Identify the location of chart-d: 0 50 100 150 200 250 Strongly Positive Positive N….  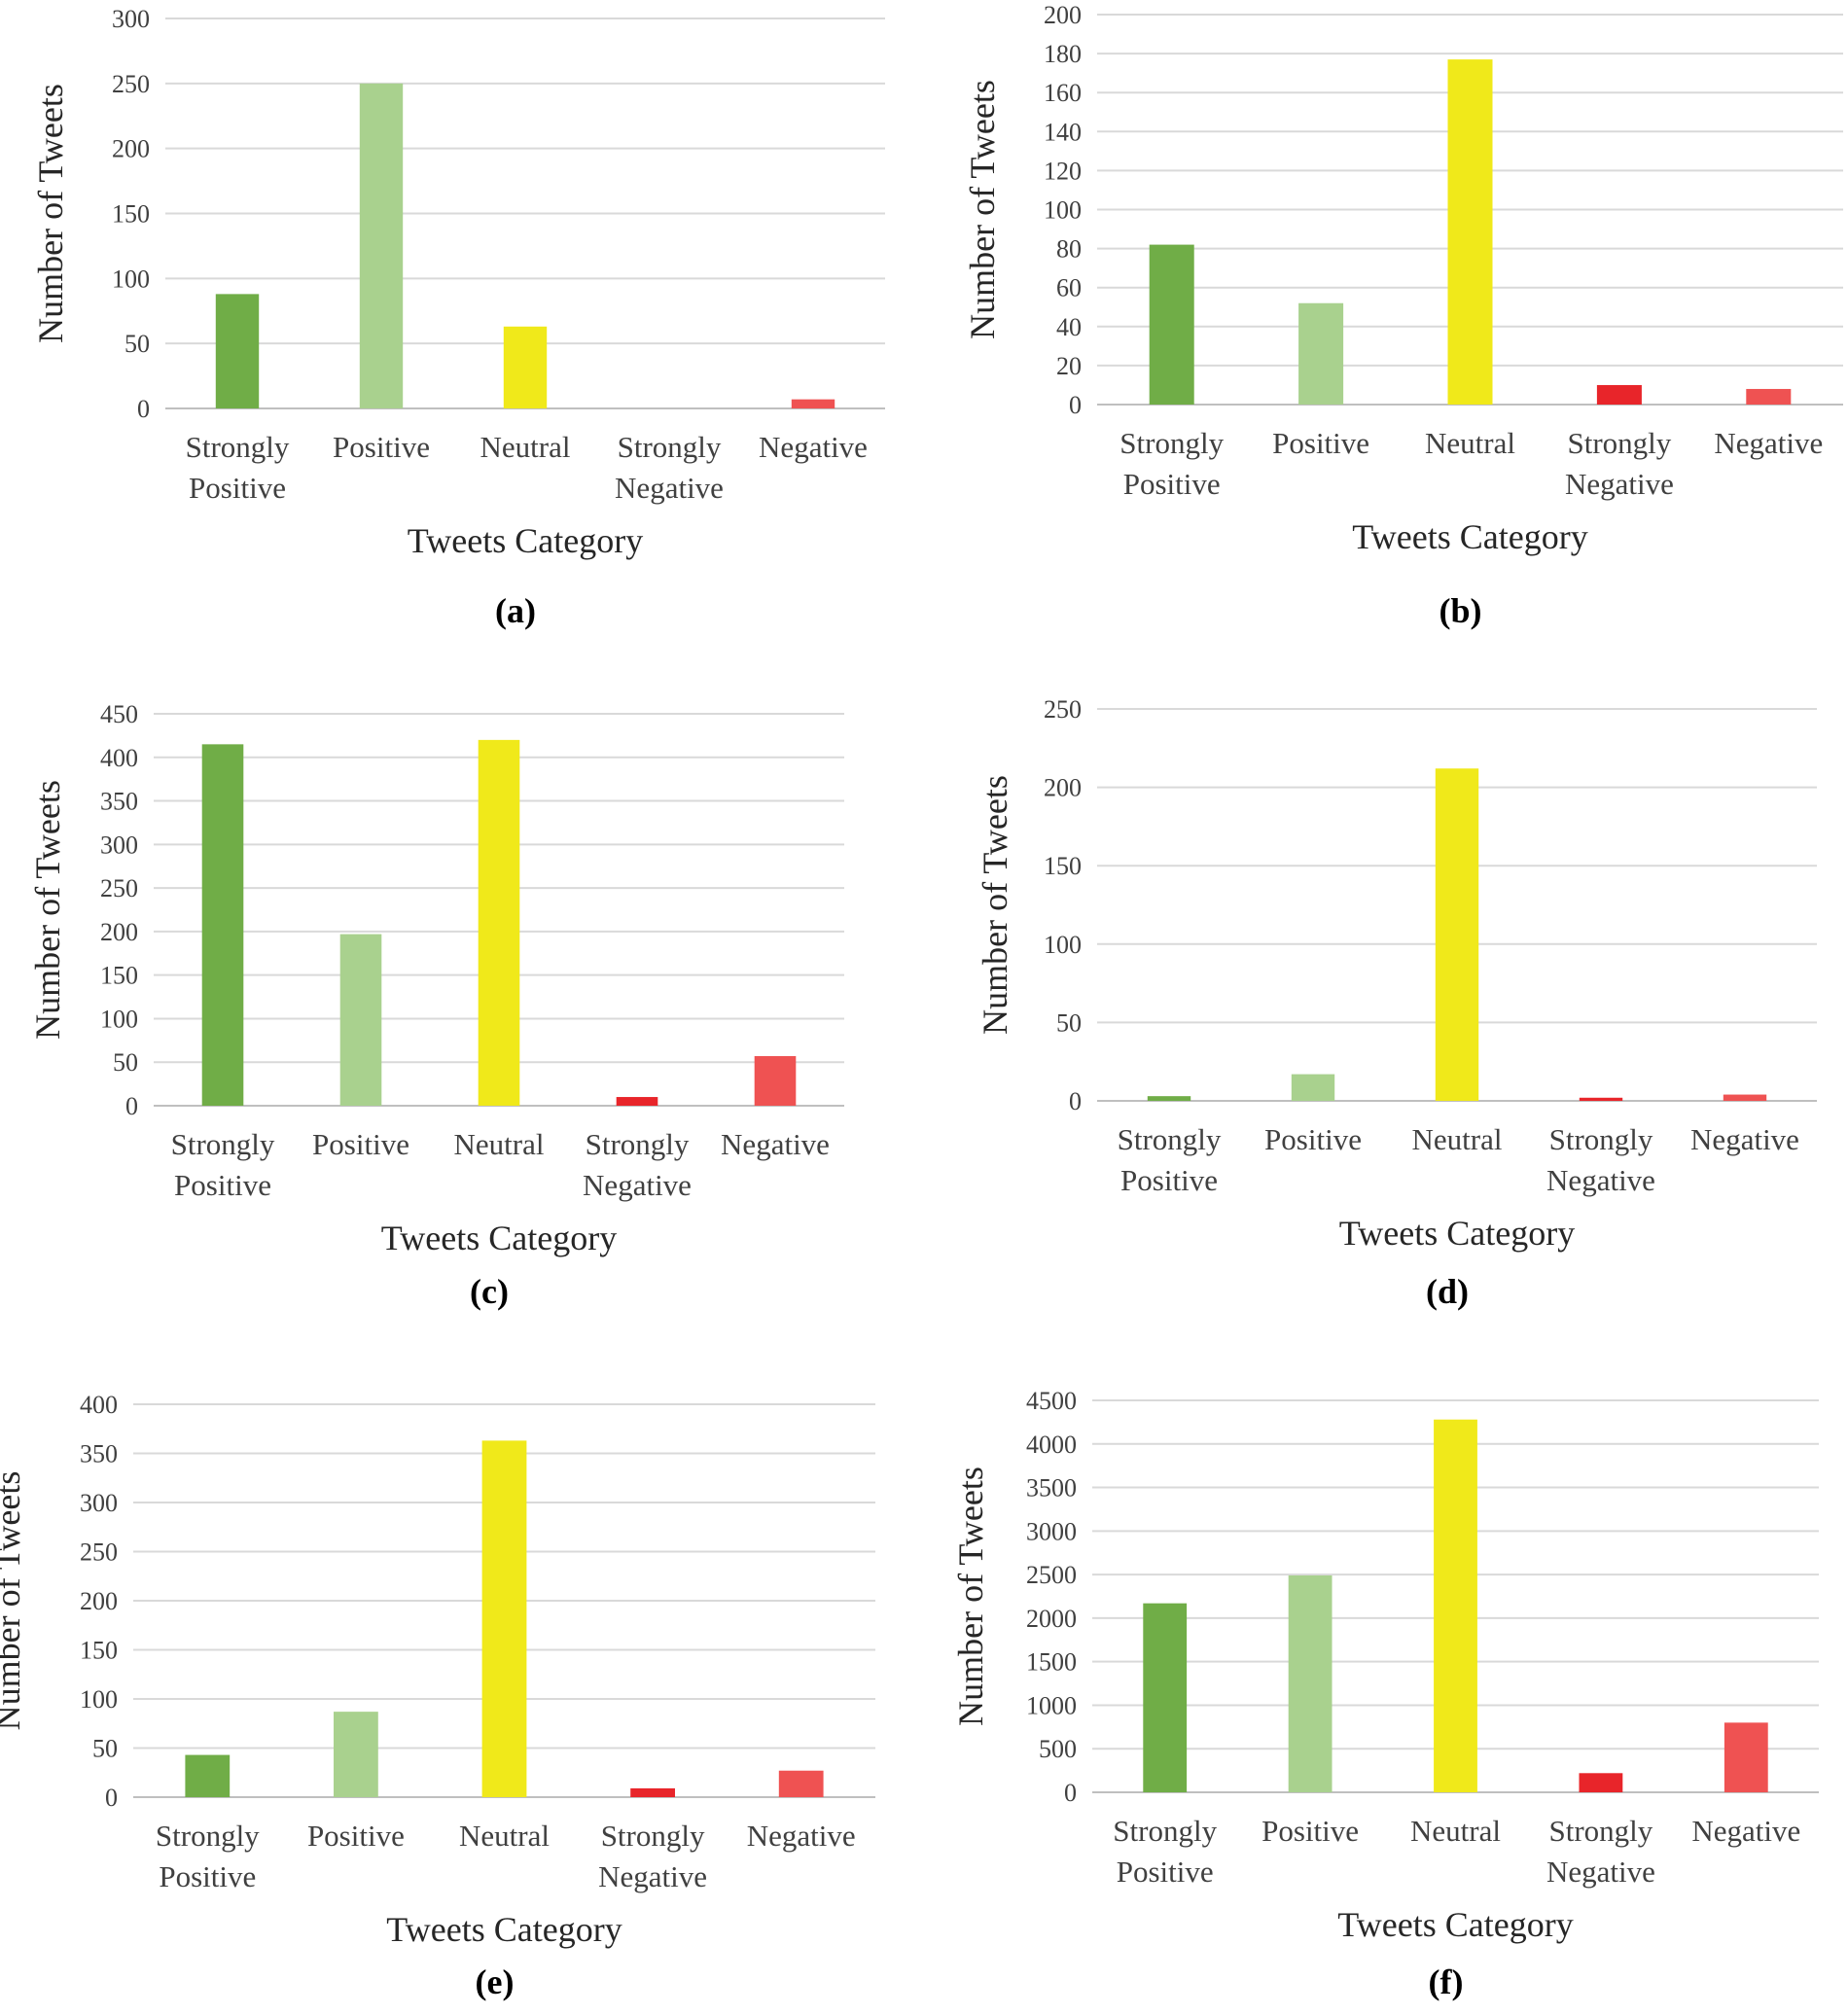
(1397, 1003).